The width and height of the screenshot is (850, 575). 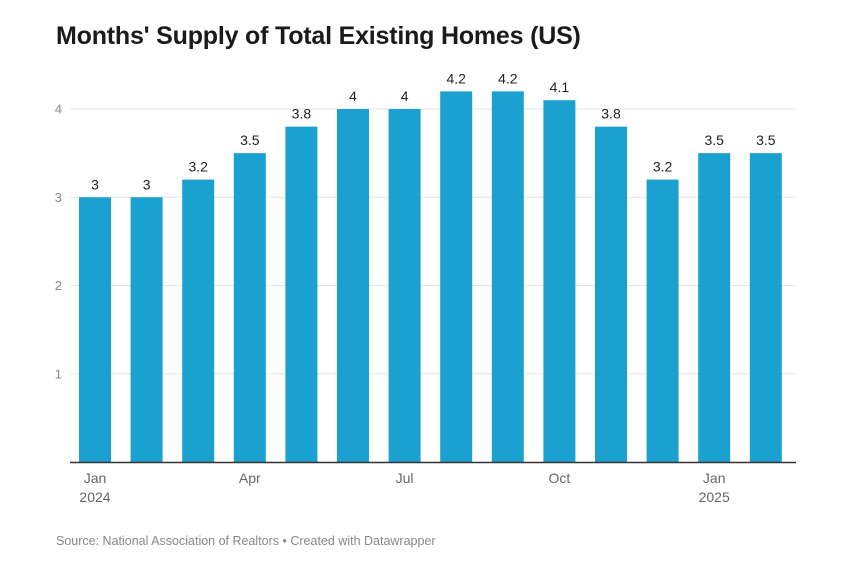 I want to click on x-tick-label-line: Apr, so click(x=250, y=478).